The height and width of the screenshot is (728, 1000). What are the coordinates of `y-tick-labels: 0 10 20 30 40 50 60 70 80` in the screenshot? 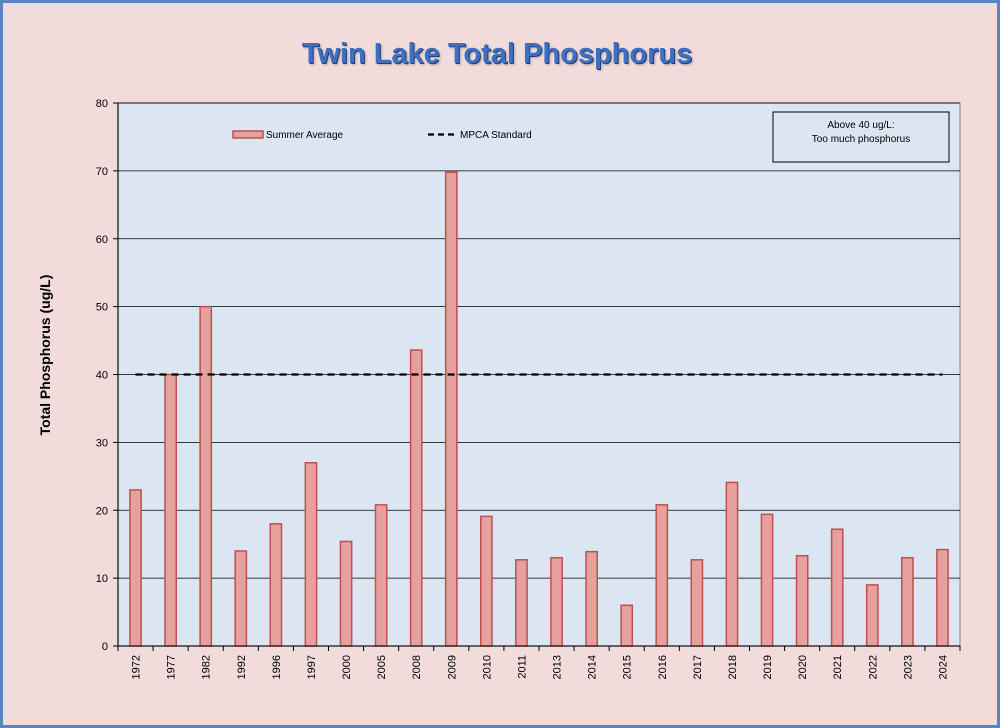 It's located at (102, 375).